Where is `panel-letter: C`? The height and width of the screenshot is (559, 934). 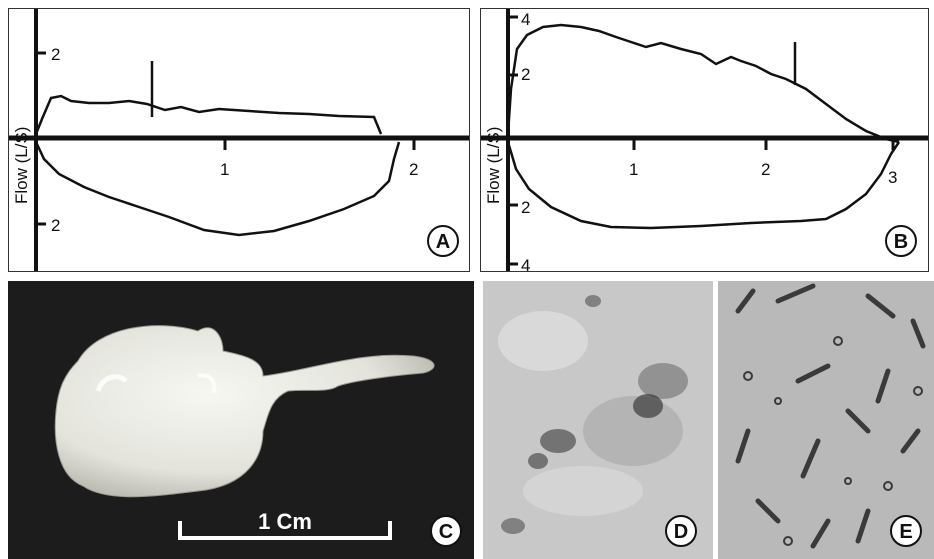
panel-letter: C is located at coordinates (446, 532).